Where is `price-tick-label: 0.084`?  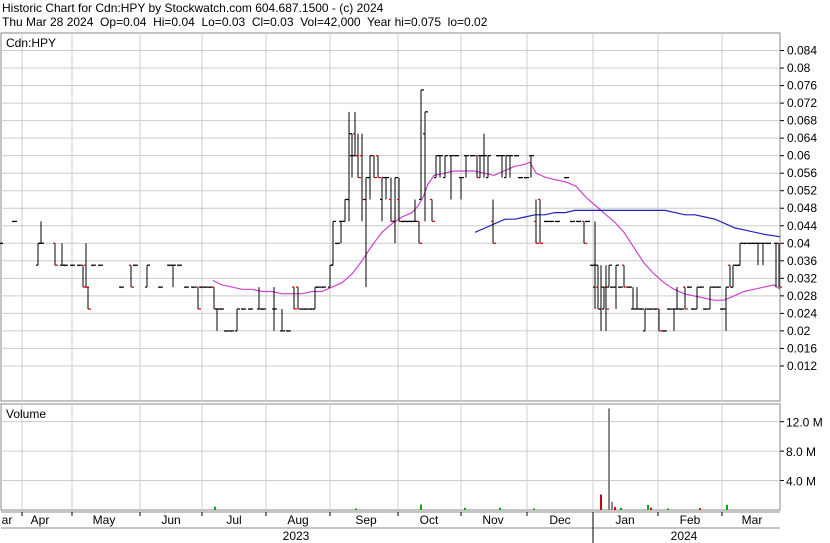 price-tick-label: 0.084 is located at coordinates (802, 51).